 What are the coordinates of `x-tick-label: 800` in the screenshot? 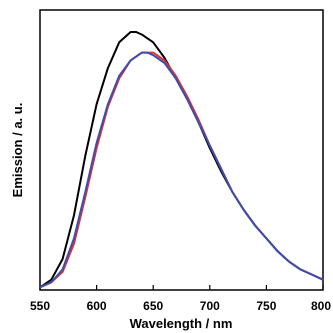 It's located at (321, 306).